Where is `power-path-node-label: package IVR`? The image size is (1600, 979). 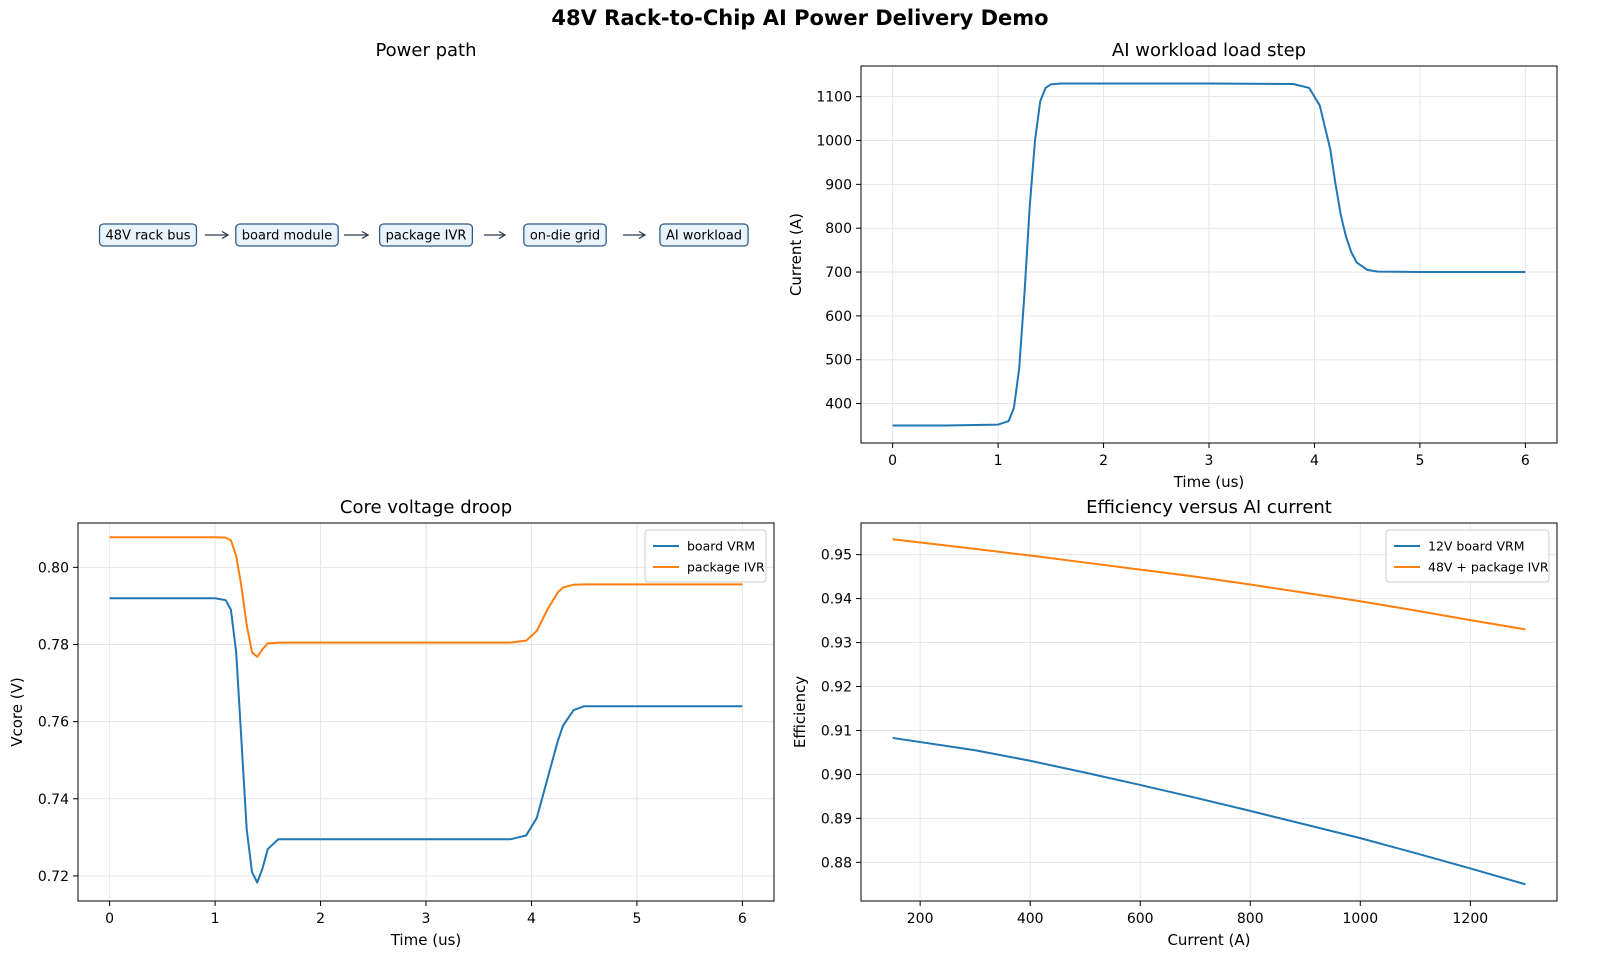
power-path-node-label: package IVR is located at coordinates (426, 236).